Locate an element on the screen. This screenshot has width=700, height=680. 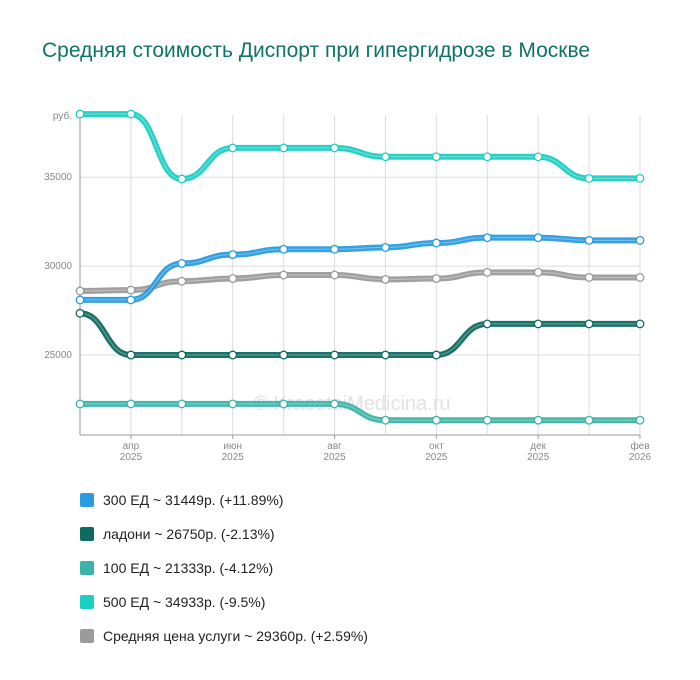
legend-label: 300 ЕД ~ 31449р. (+11.89%) is located at coordinates (193, 500).